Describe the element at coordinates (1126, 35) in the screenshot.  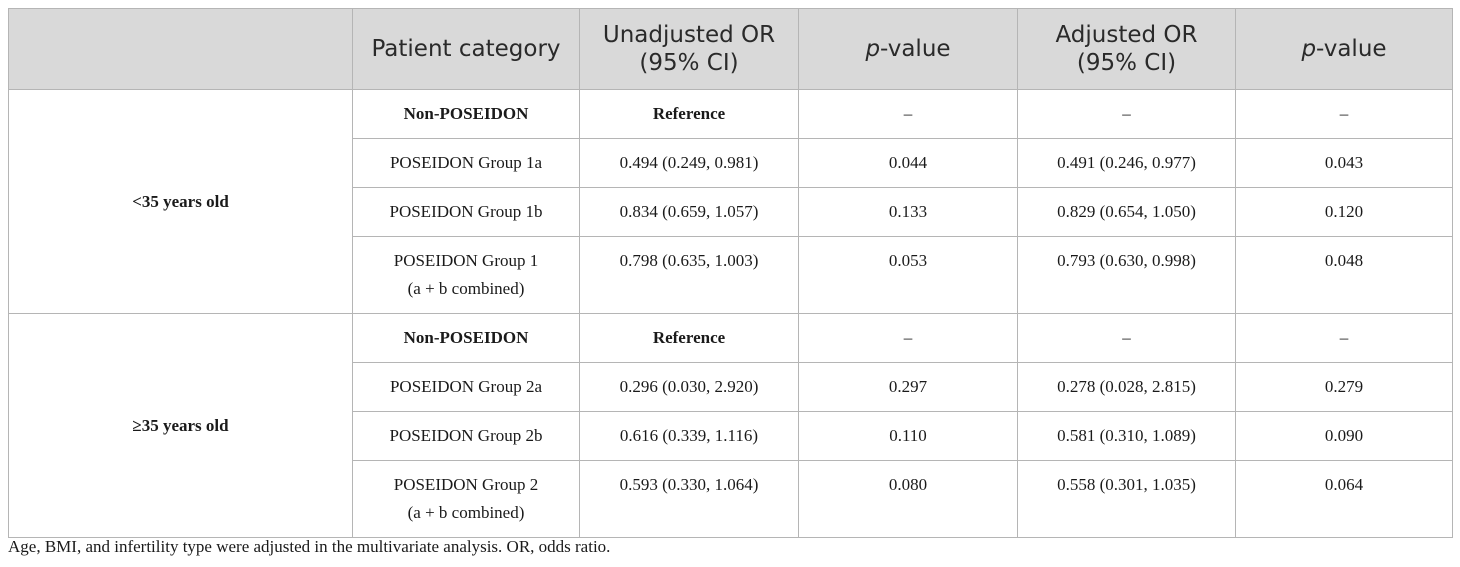
I see `header-adjusted-or-line1: Adjusted OR` at that location.